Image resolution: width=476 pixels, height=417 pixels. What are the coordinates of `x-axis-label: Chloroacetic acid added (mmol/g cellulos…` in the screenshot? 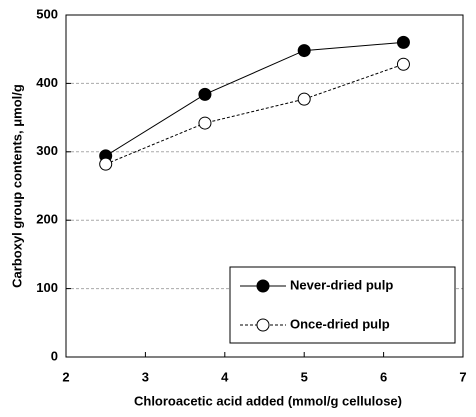 It's located at (268, 400).